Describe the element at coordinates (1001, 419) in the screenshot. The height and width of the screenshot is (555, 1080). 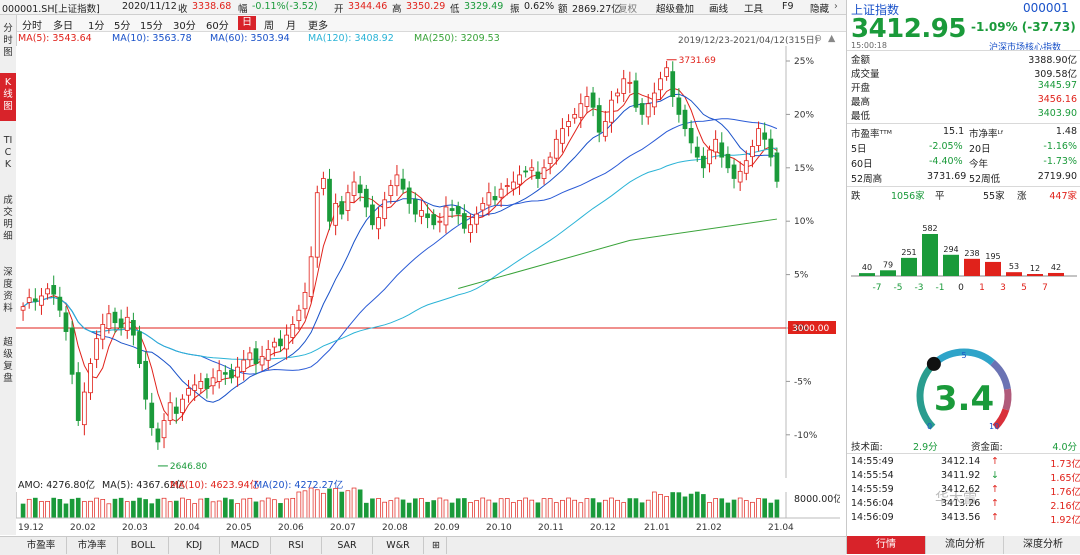
I see `gauge-arc-segment` at that location.